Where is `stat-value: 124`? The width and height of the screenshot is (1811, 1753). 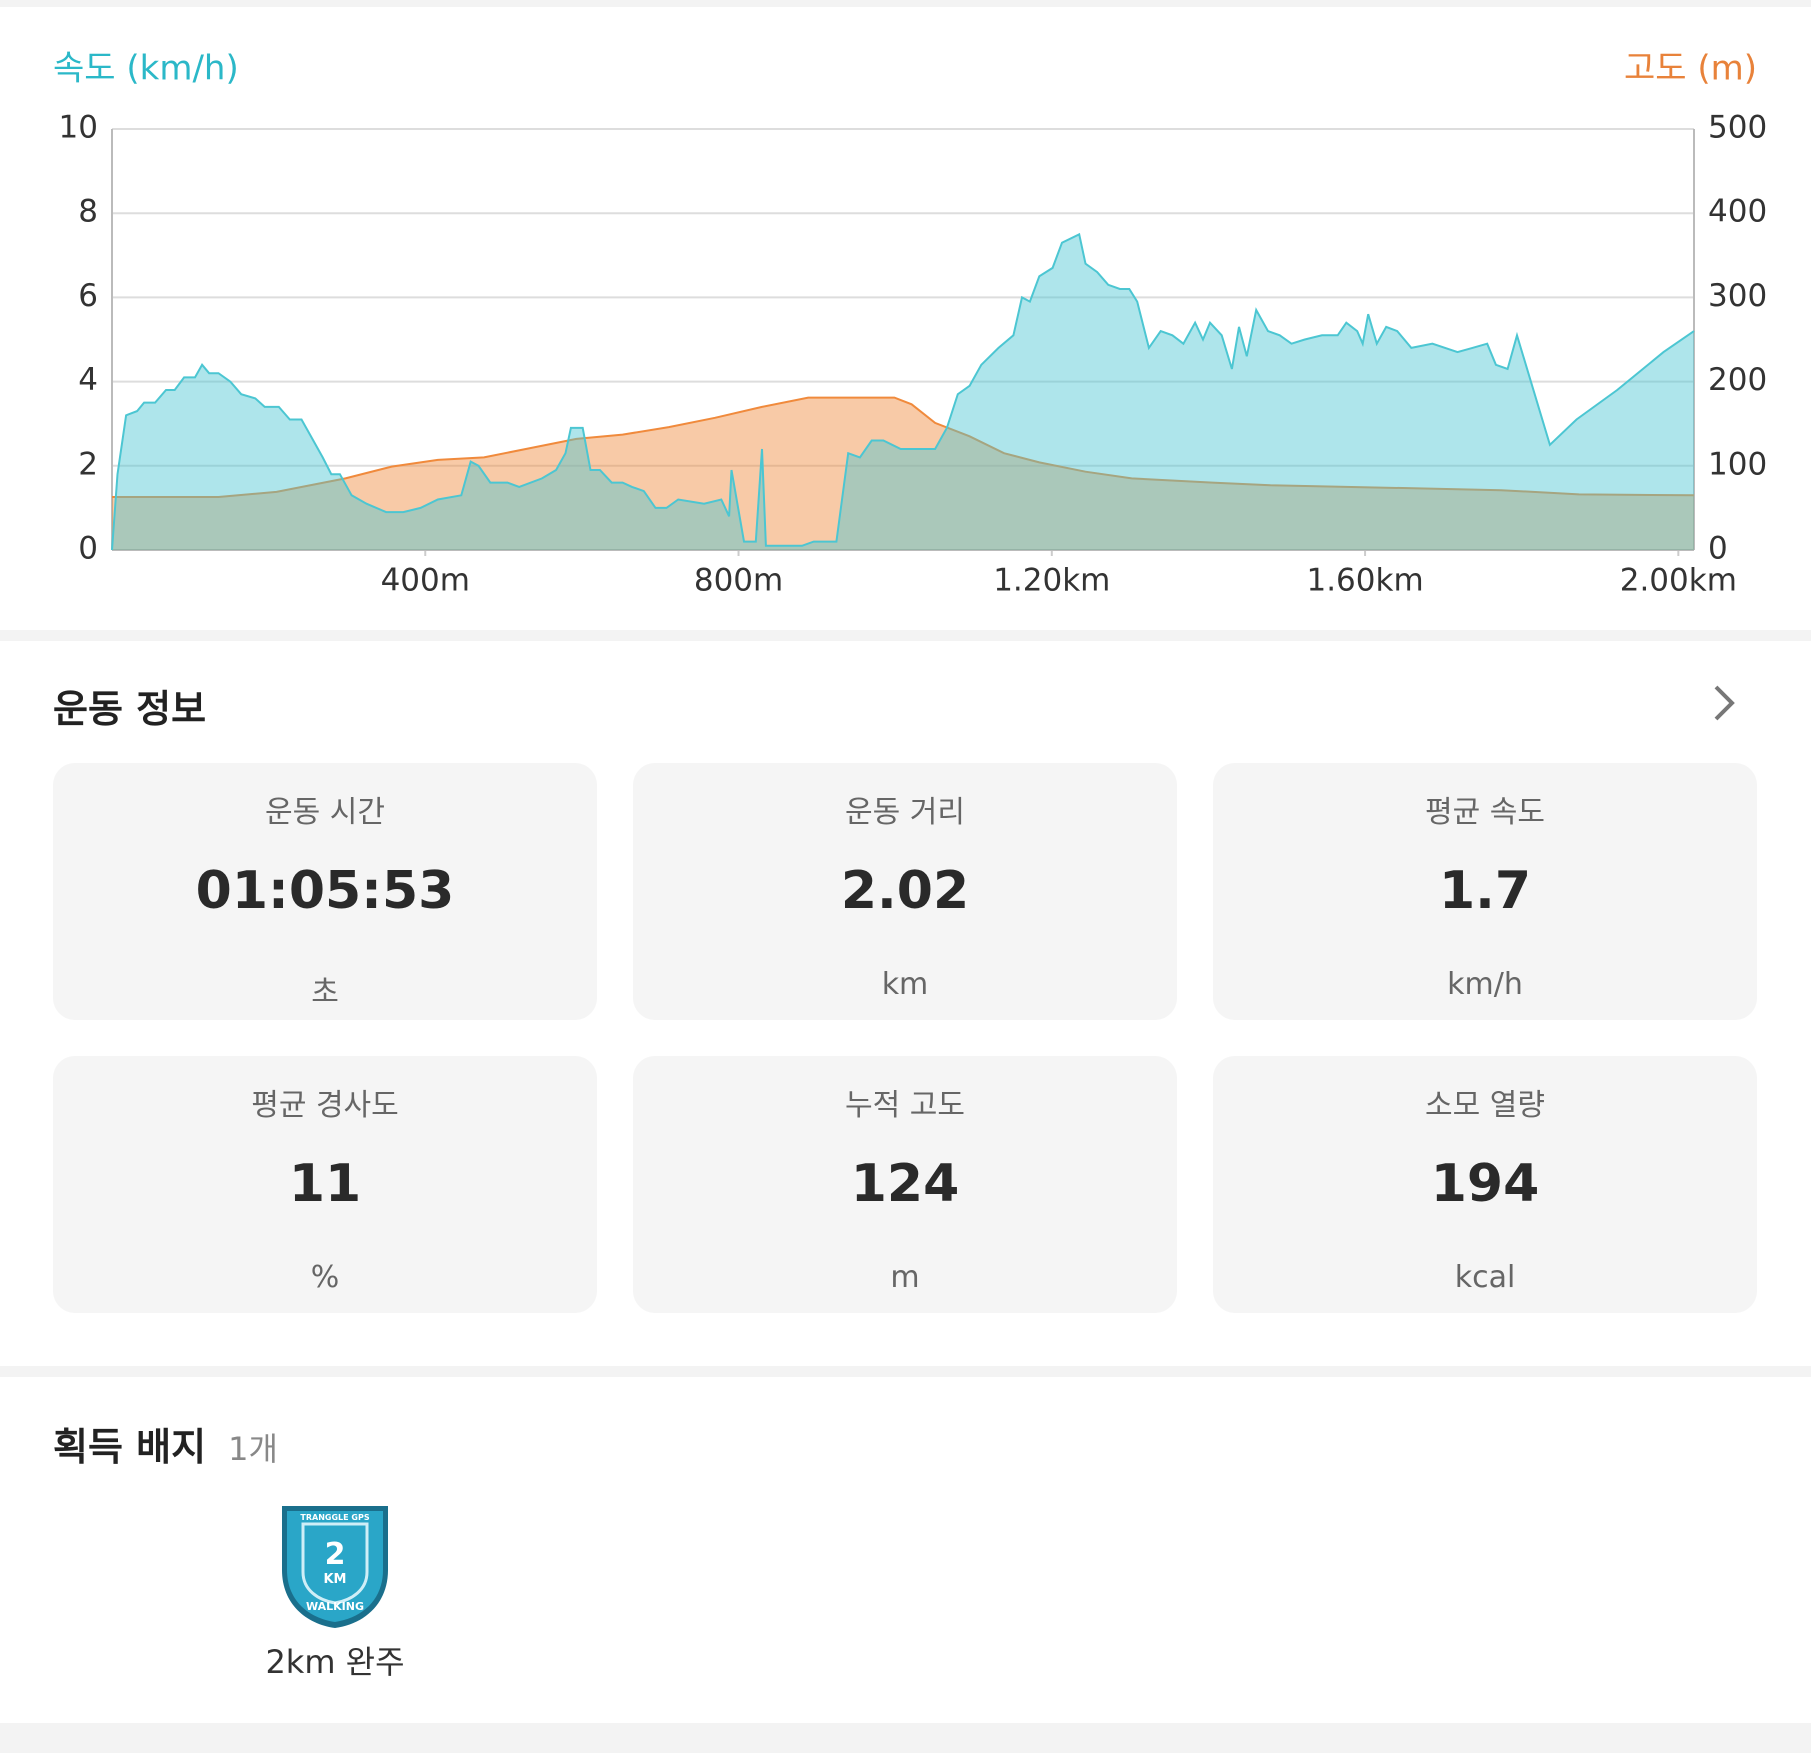
stat-value: 124 is located at coordinates (905, 1184).